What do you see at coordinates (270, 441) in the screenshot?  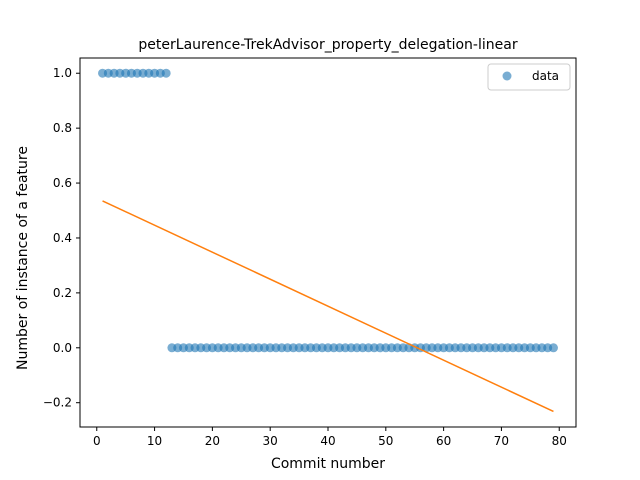 I see `x-tick-label: 30` at bounding box center [270, 441].